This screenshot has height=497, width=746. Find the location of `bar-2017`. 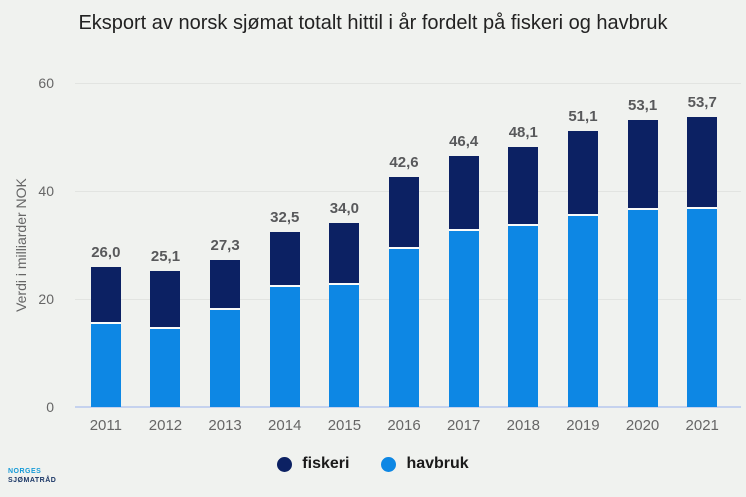

bar-2017 is located at coordinates (463, 281).